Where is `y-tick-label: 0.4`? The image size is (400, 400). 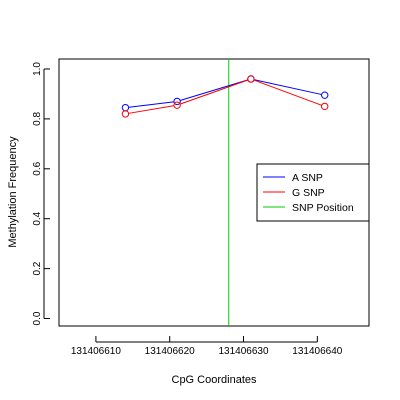 y-tick-label: 0.4 is located at coordinates (37, 218).